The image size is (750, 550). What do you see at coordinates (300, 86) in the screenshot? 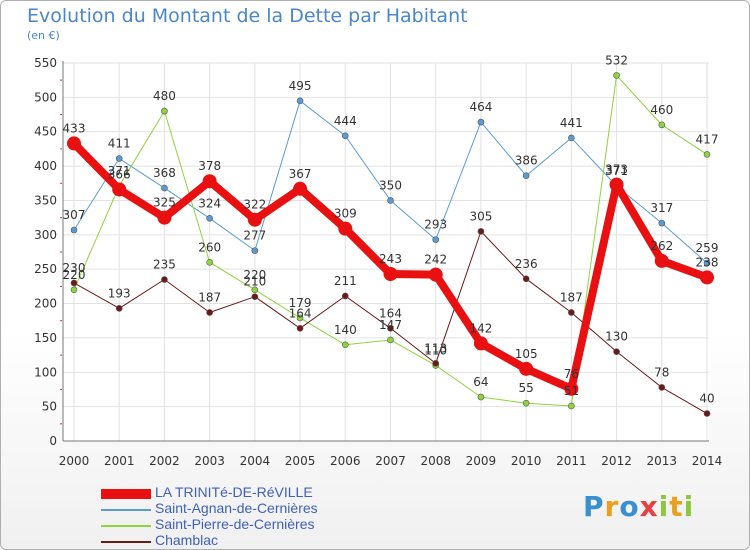
I see `series-1-data-label: 495` at bounding box center [300, 86].